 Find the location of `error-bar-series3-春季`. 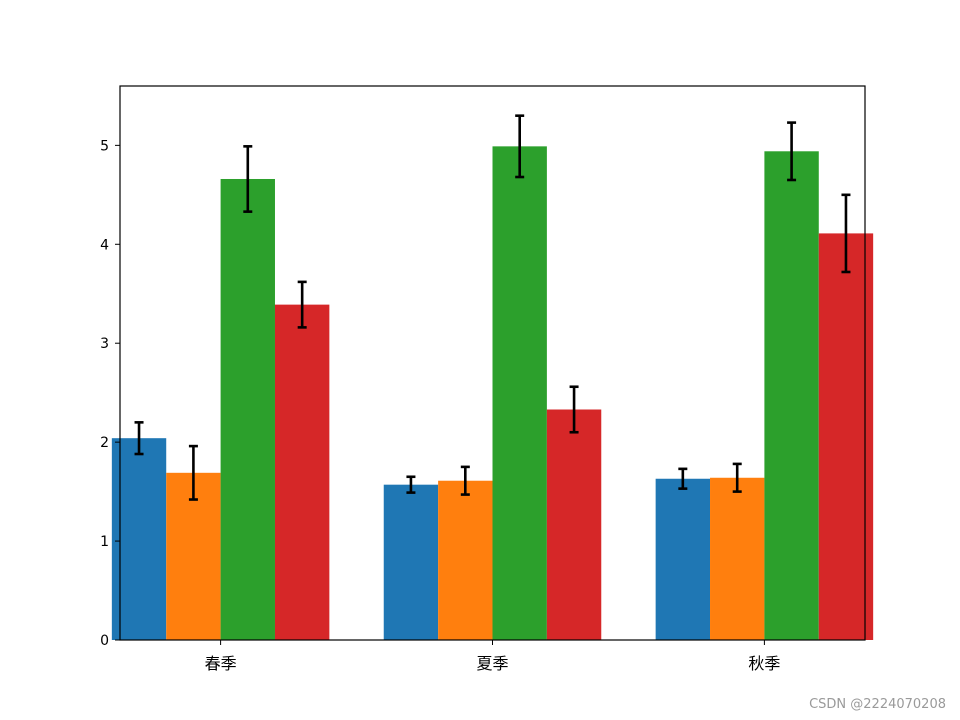

error-bar-series3-春季 is located at coordinates (248, 179).